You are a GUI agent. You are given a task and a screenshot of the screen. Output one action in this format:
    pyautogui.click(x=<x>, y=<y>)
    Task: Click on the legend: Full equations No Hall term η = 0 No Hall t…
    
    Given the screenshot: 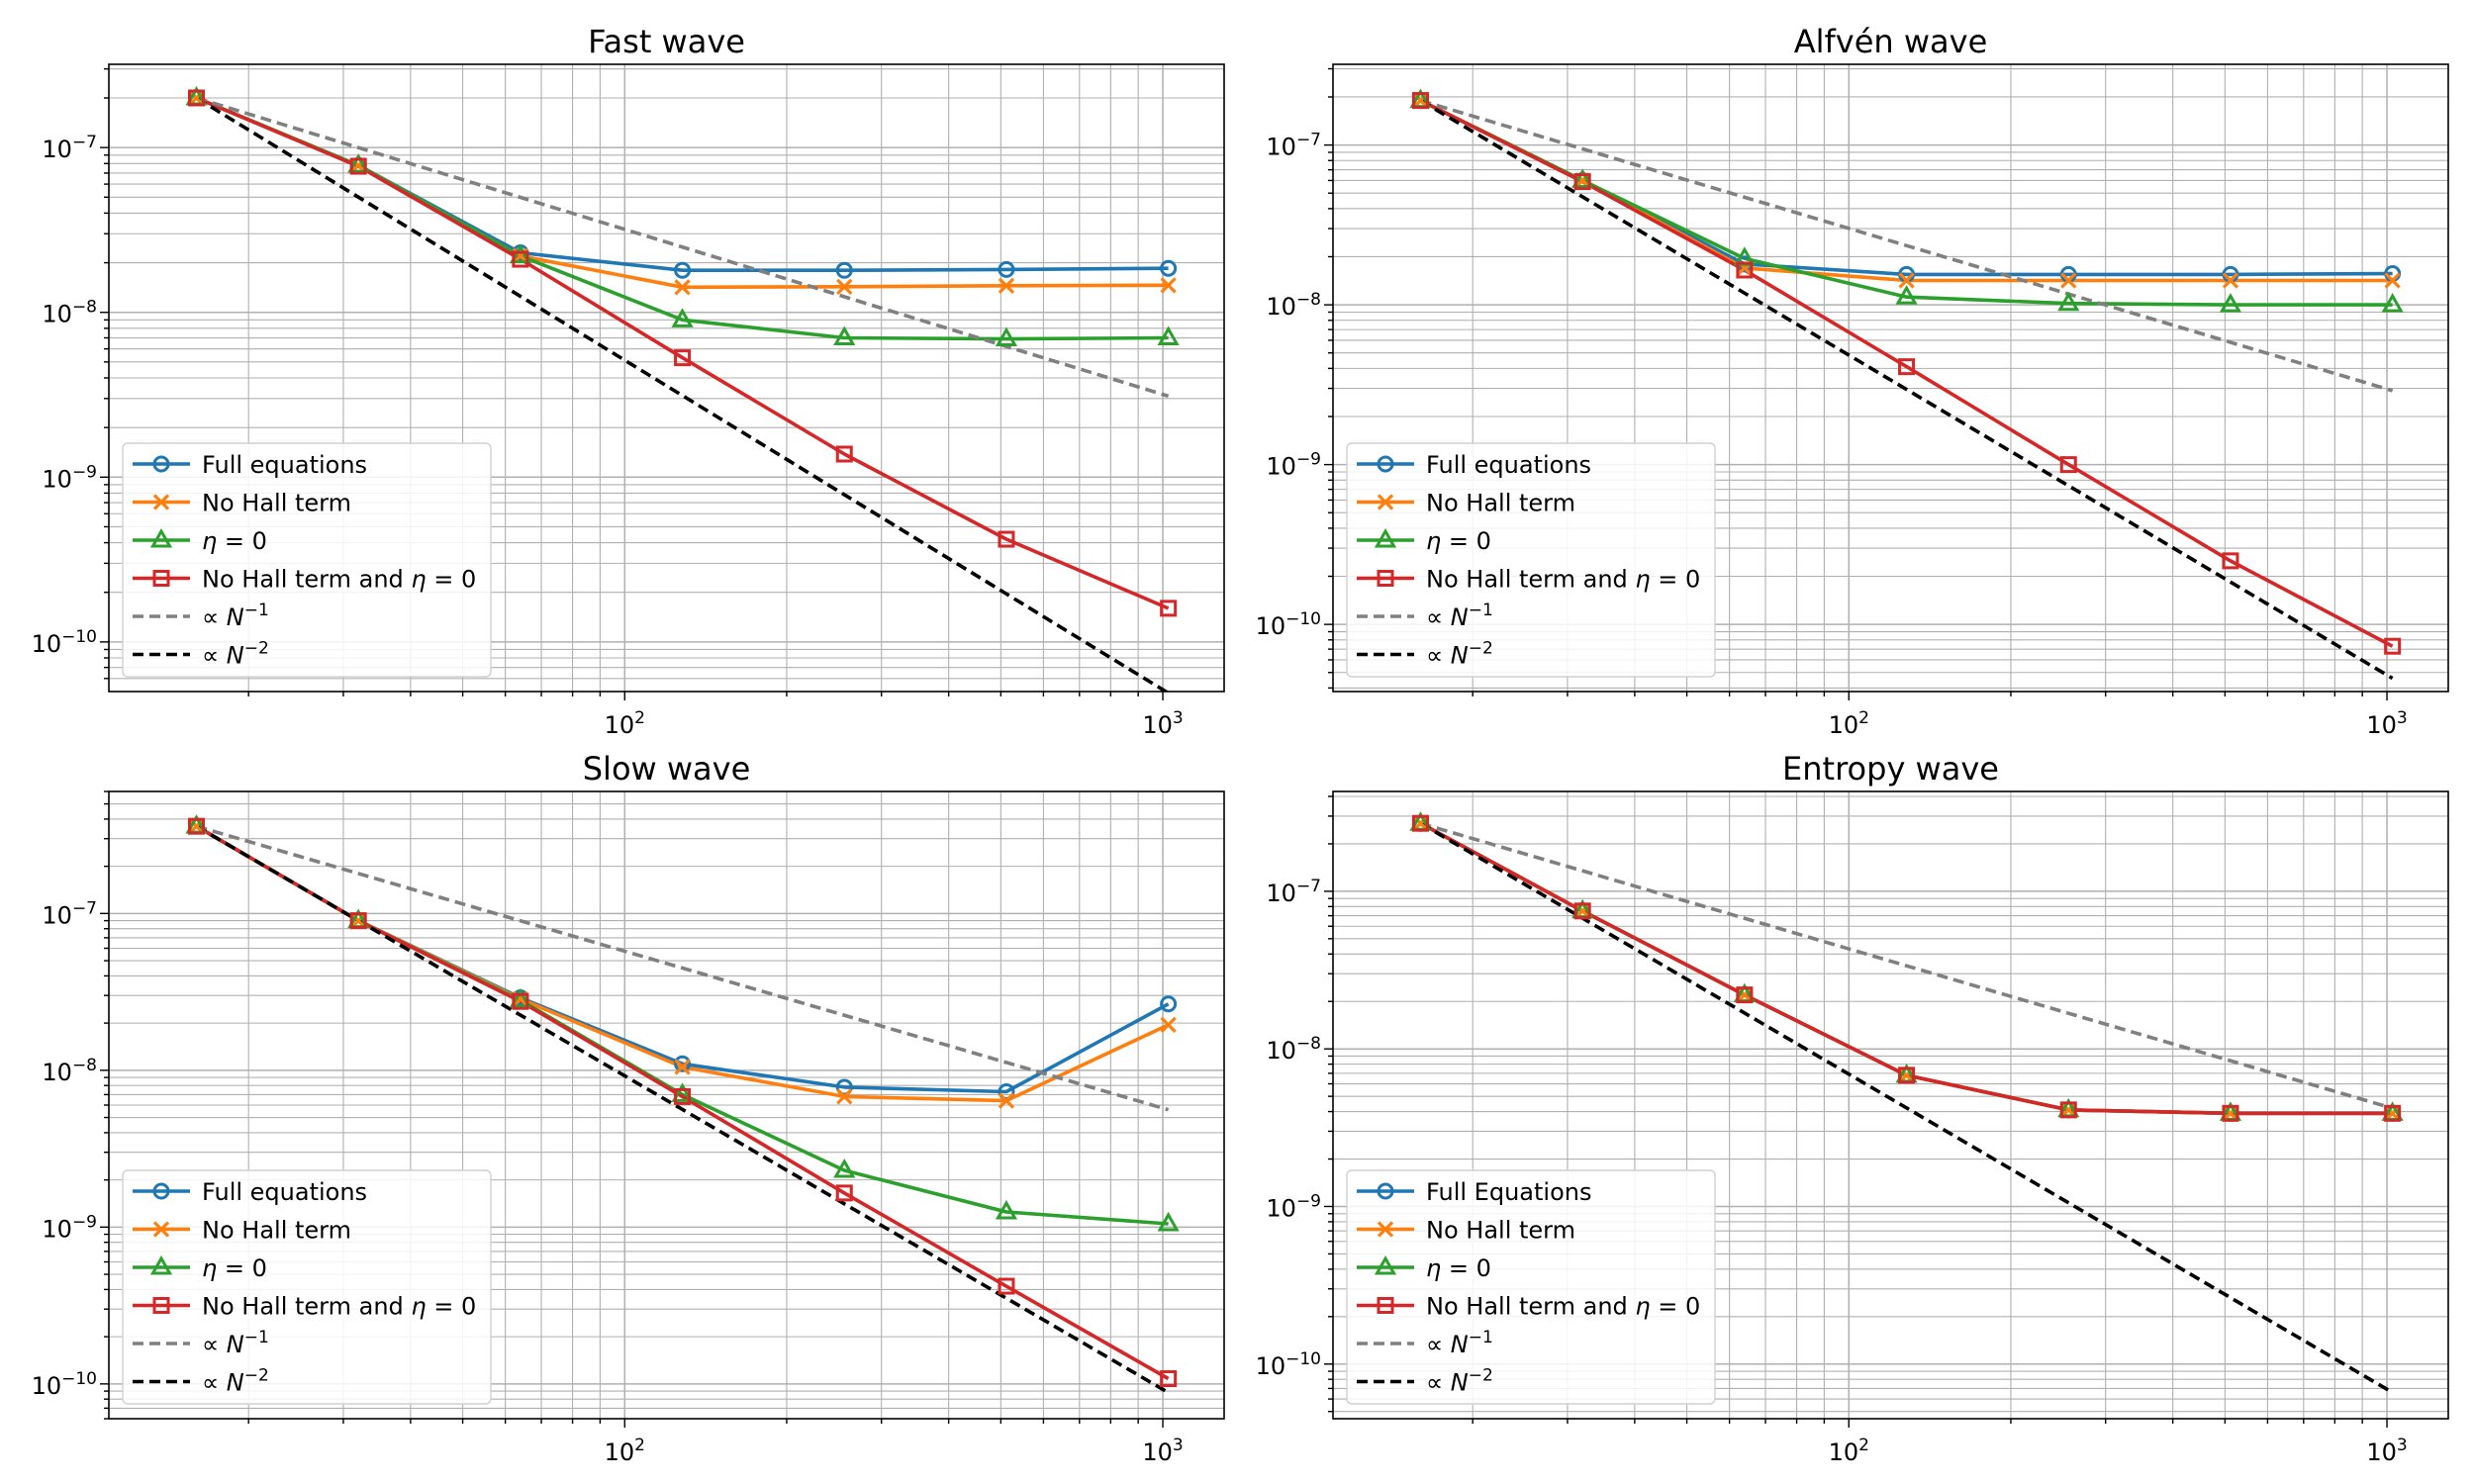 What is the action you would take?
    pyautogui.click(x=307, y=560)
    